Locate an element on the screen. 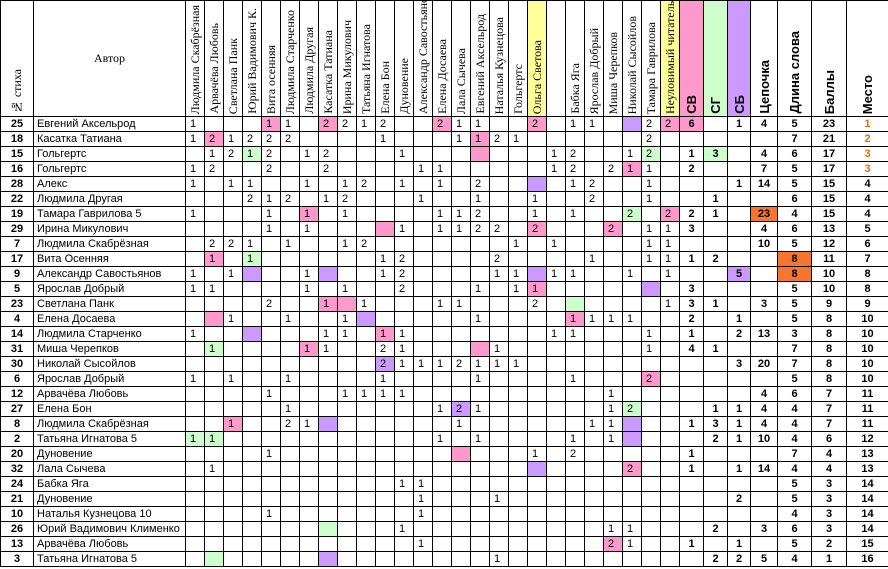 Image resolution: width=888 pixels, height=569 pixels. poem-number: 31 is located at coordinates (17, 349).